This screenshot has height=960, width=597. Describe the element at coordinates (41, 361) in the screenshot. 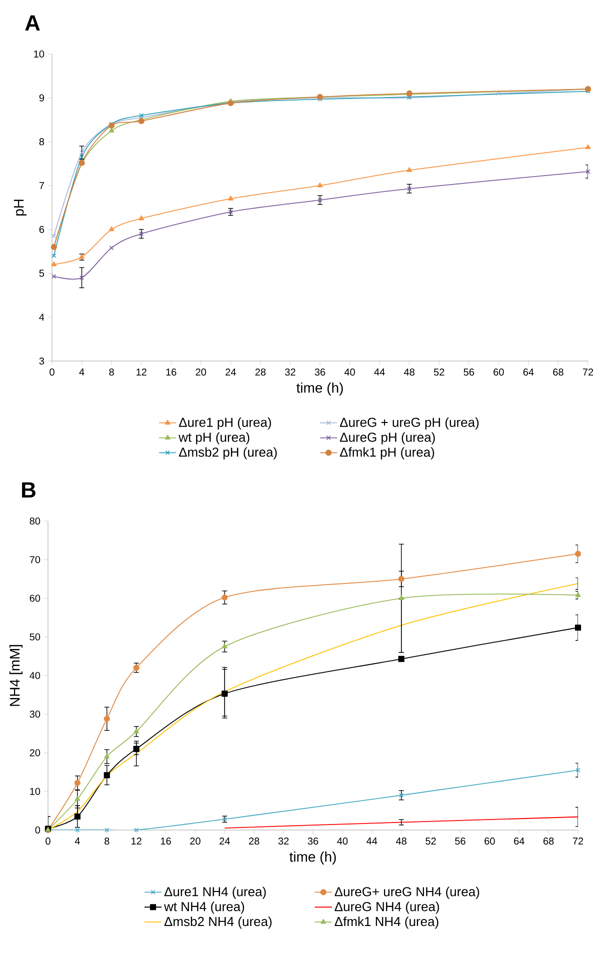

I see `y-tick-label: 3` at that location.